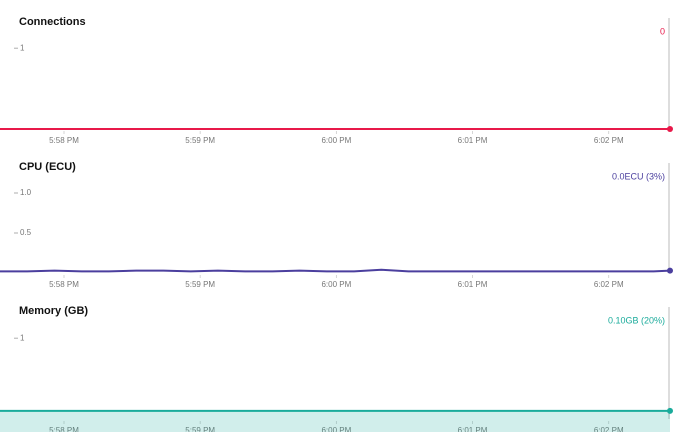  Describe the element at coordinates (662, 31) in the screenshot. I see `current-value: 0` at that location.